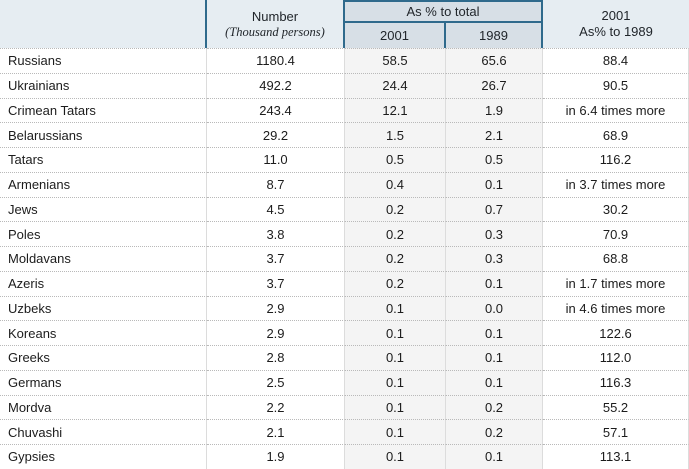 The width and height of the screenshot is (689, 469). What do you see at coordinates (103, 357) in the screenshot?
I see `ethnicity-name-cell: Greeks` at bounding box center [103, 357].